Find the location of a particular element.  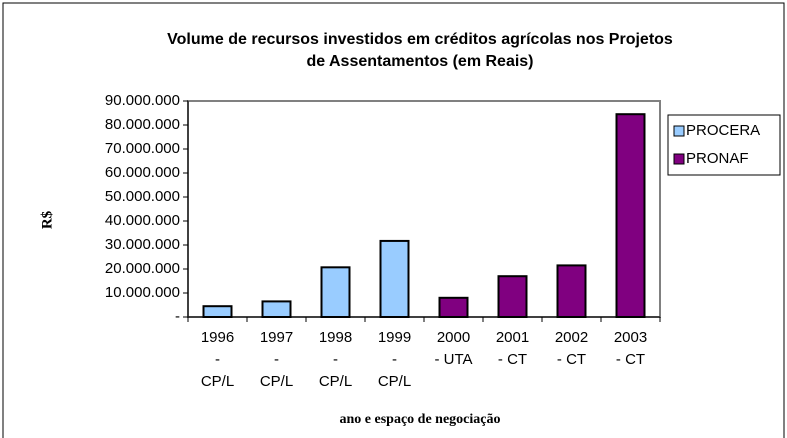

x-tick-label: 1998 - CP/L is located at coordinates (335, 359).